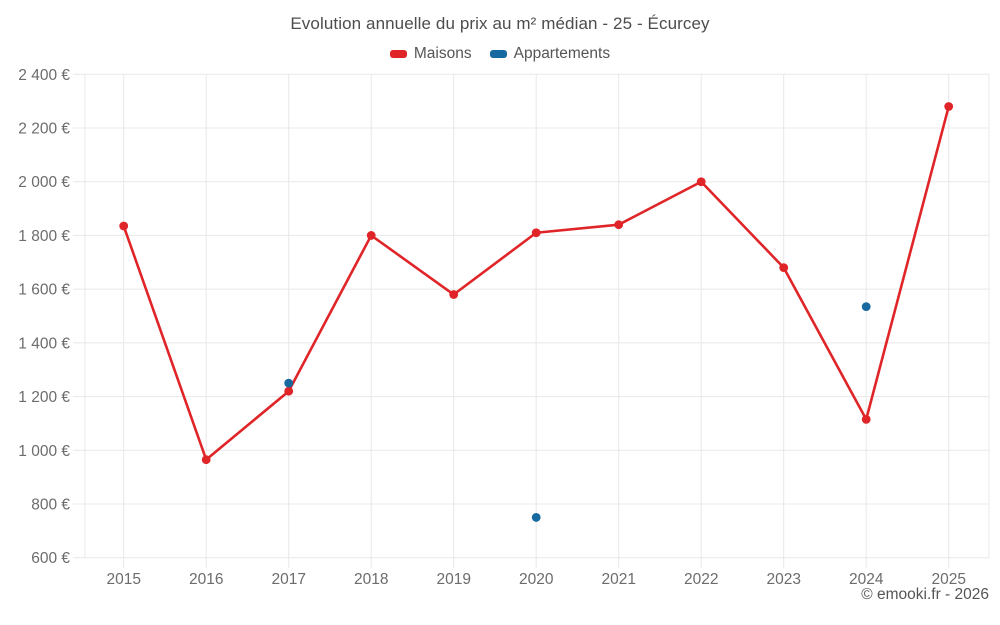 The image size is (1000, 625). I want to click on y-axis-tick-label: 1 600 €, so click(44, 290).